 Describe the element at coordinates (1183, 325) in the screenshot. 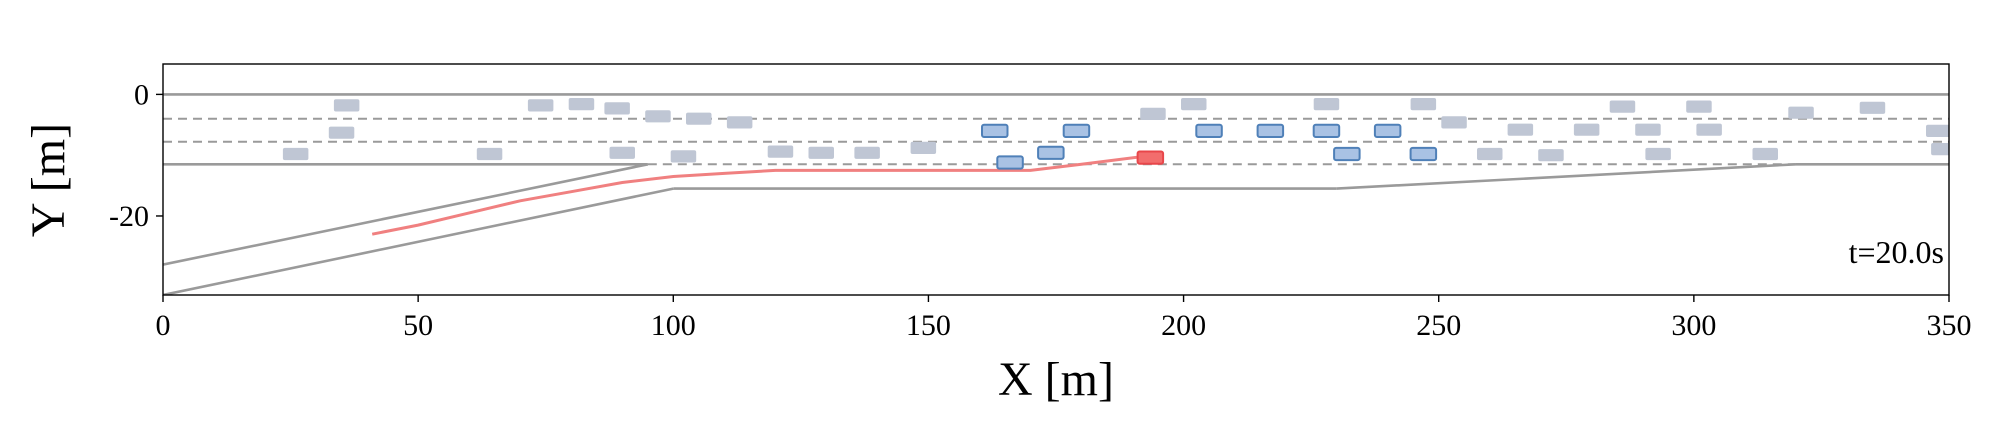

I see `x-tick-label: 200` at that location.